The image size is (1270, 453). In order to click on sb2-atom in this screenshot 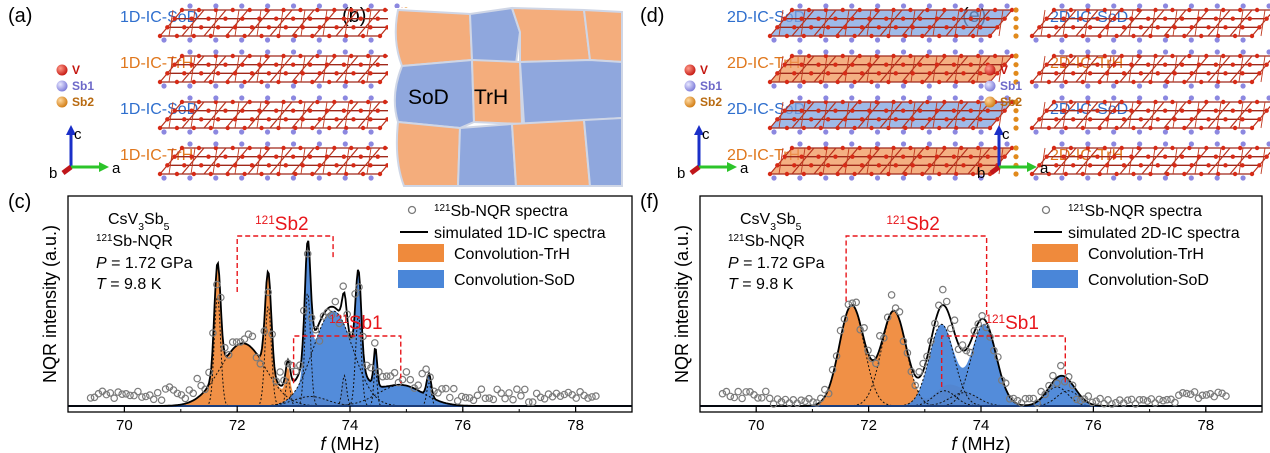, I will do `click(1016, 82)`.